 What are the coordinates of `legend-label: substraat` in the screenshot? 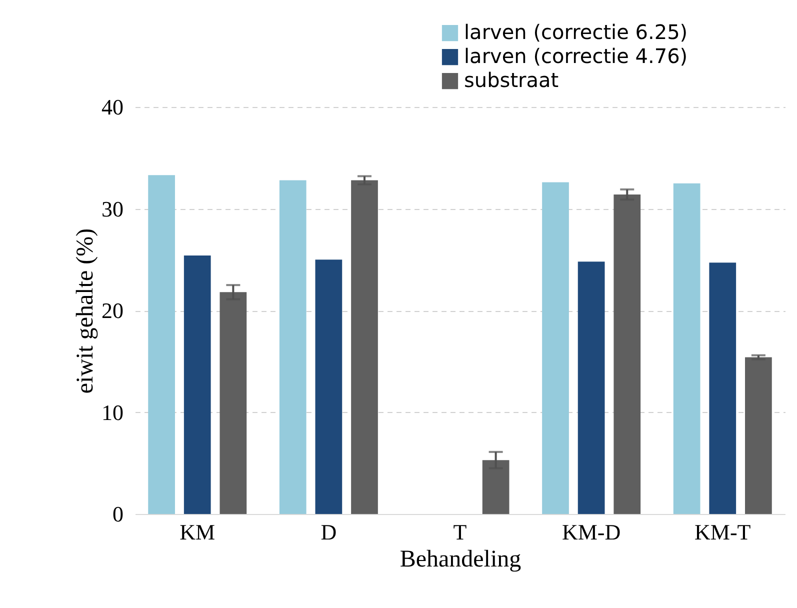 It's located at (511, 80).